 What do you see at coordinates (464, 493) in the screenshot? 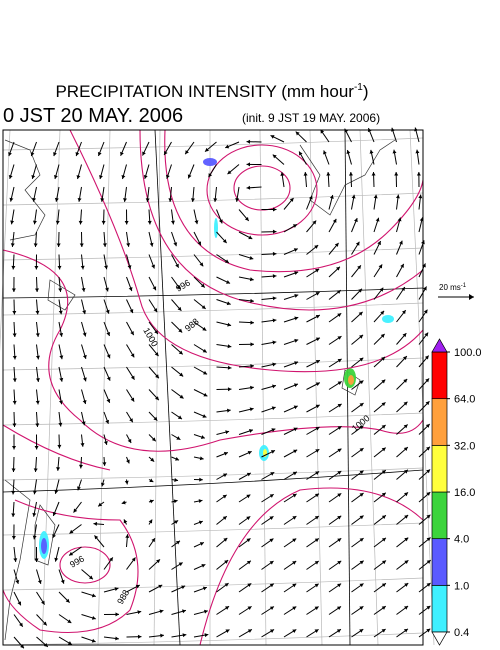
I see `colorbar-label: 16.0` at bounding box center [464, 493].